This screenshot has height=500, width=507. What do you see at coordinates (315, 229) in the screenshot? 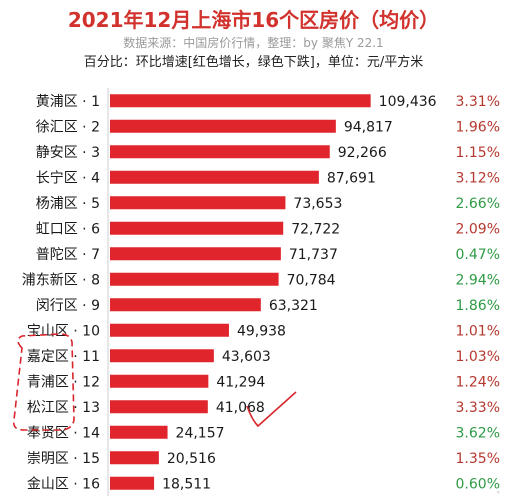
I see `value-label: 72,722` at bounding box center [315, 229].